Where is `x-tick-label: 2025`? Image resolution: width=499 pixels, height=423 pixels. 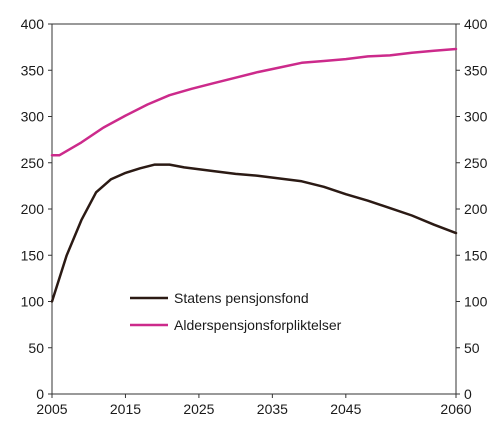 x-tick-label: 2025 is located at coordinates (198, 409).